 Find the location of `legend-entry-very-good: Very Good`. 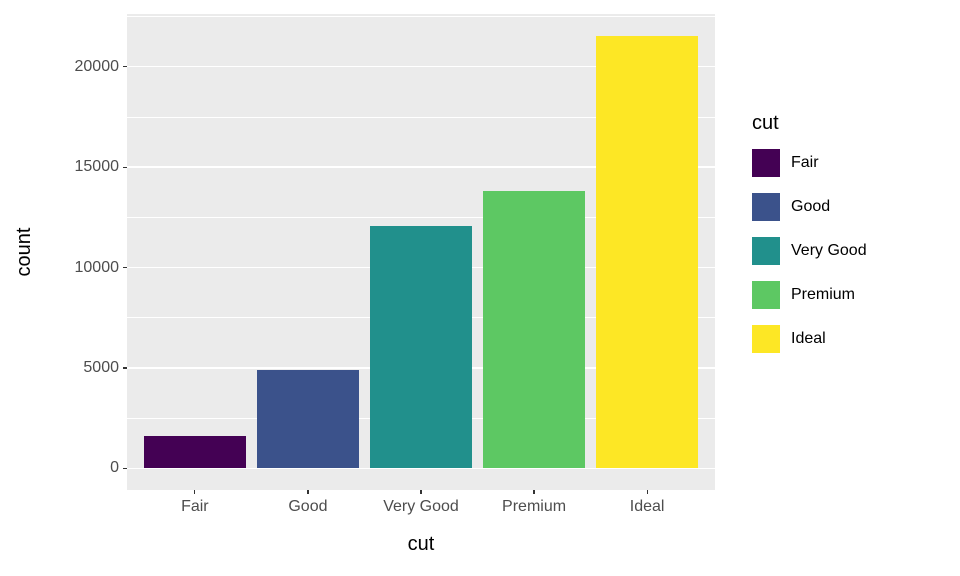

legend-entry-very-good: Very Good is located at coordinates (809, 251).